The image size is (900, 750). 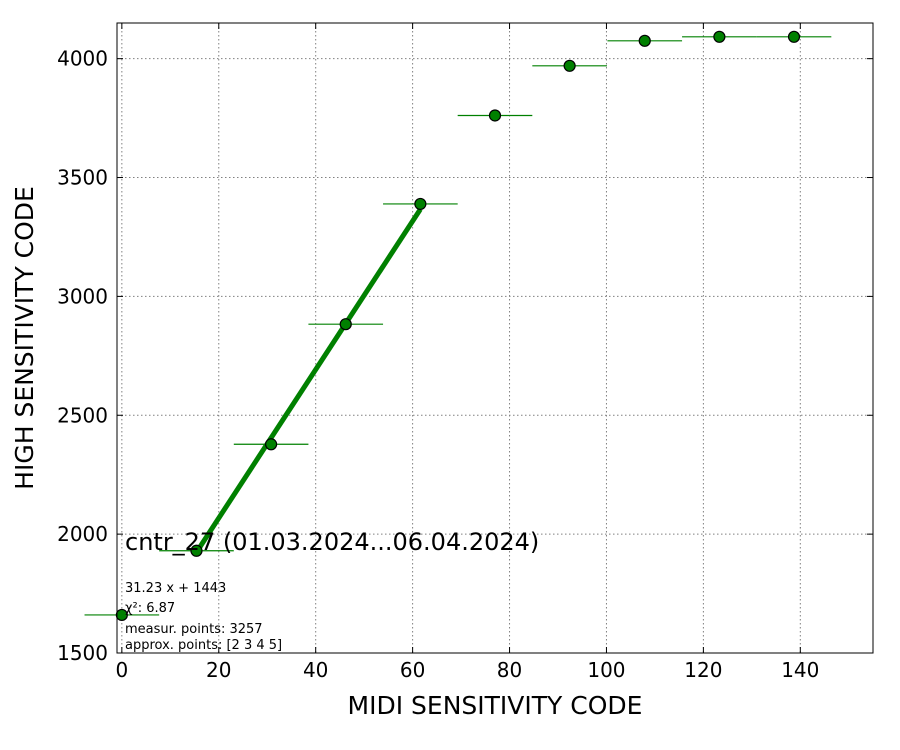 What do you see at coordinates (175, 588) in the screenshot?
I see `fit-equation: 31.23 x + 1443` at bounding box center [175, 588].